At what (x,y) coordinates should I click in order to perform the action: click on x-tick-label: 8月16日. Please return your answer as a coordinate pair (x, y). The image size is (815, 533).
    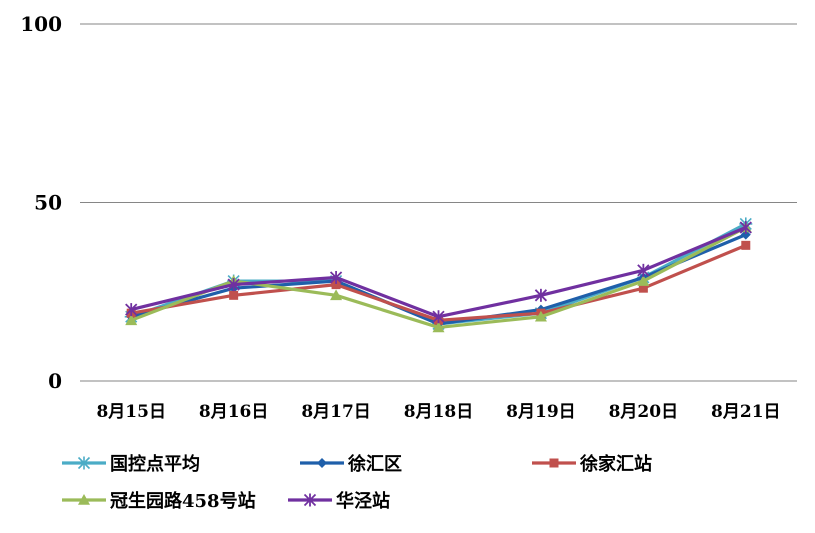
    Looking at the image, I should click on (234, 412).